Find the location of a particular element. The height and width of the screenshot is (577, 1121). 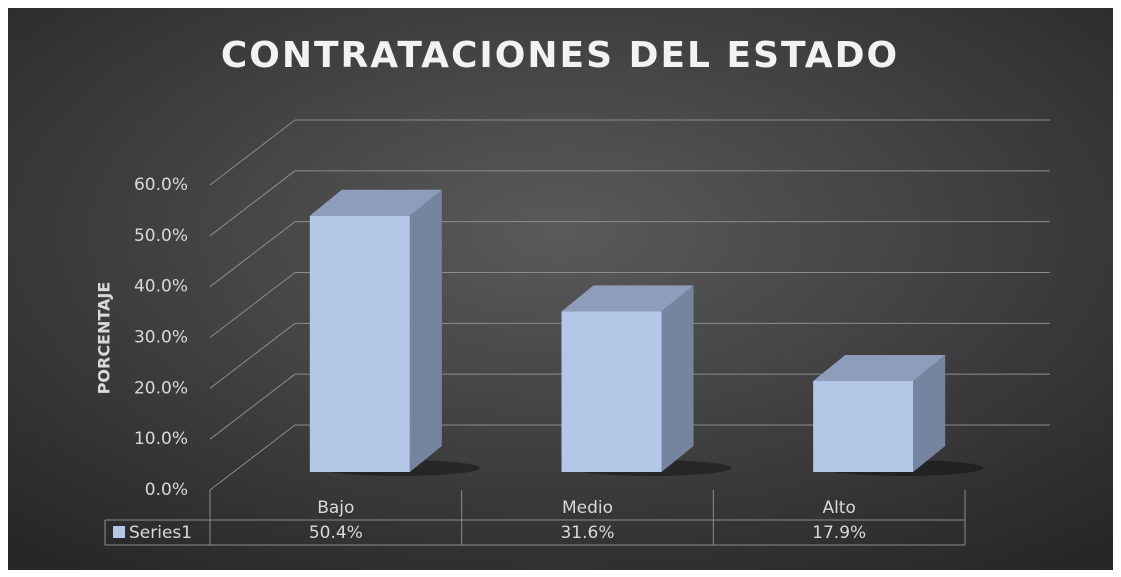

legend-label: Series1 is located at coordinates (160, 533).